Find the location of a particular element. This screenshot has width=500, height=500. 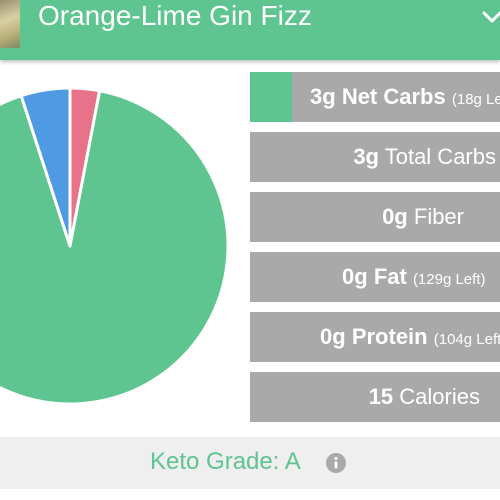

total-carbs-value: 3g is located at coordinates (366, 156).